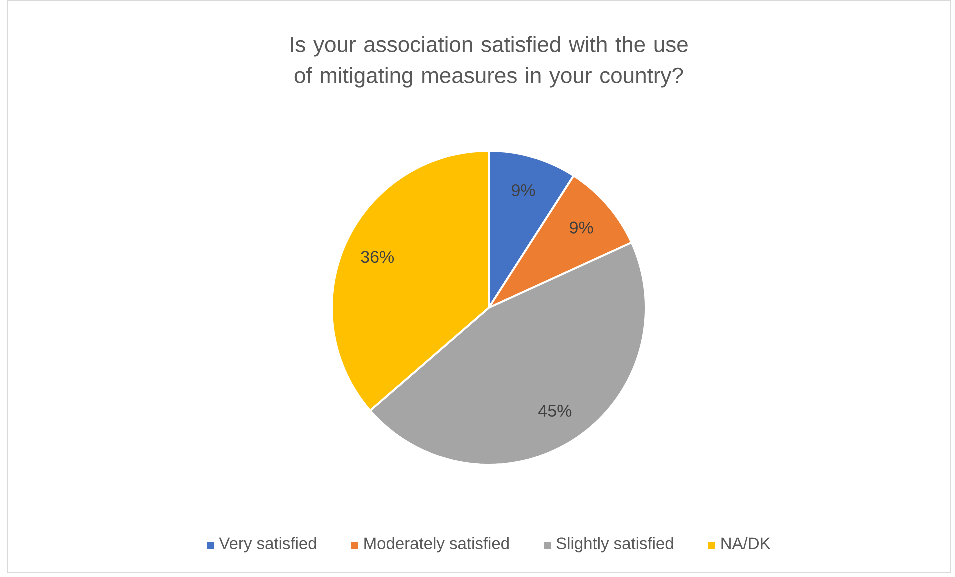  I want to click on legend-label: NA/DK, so click(746, 543).